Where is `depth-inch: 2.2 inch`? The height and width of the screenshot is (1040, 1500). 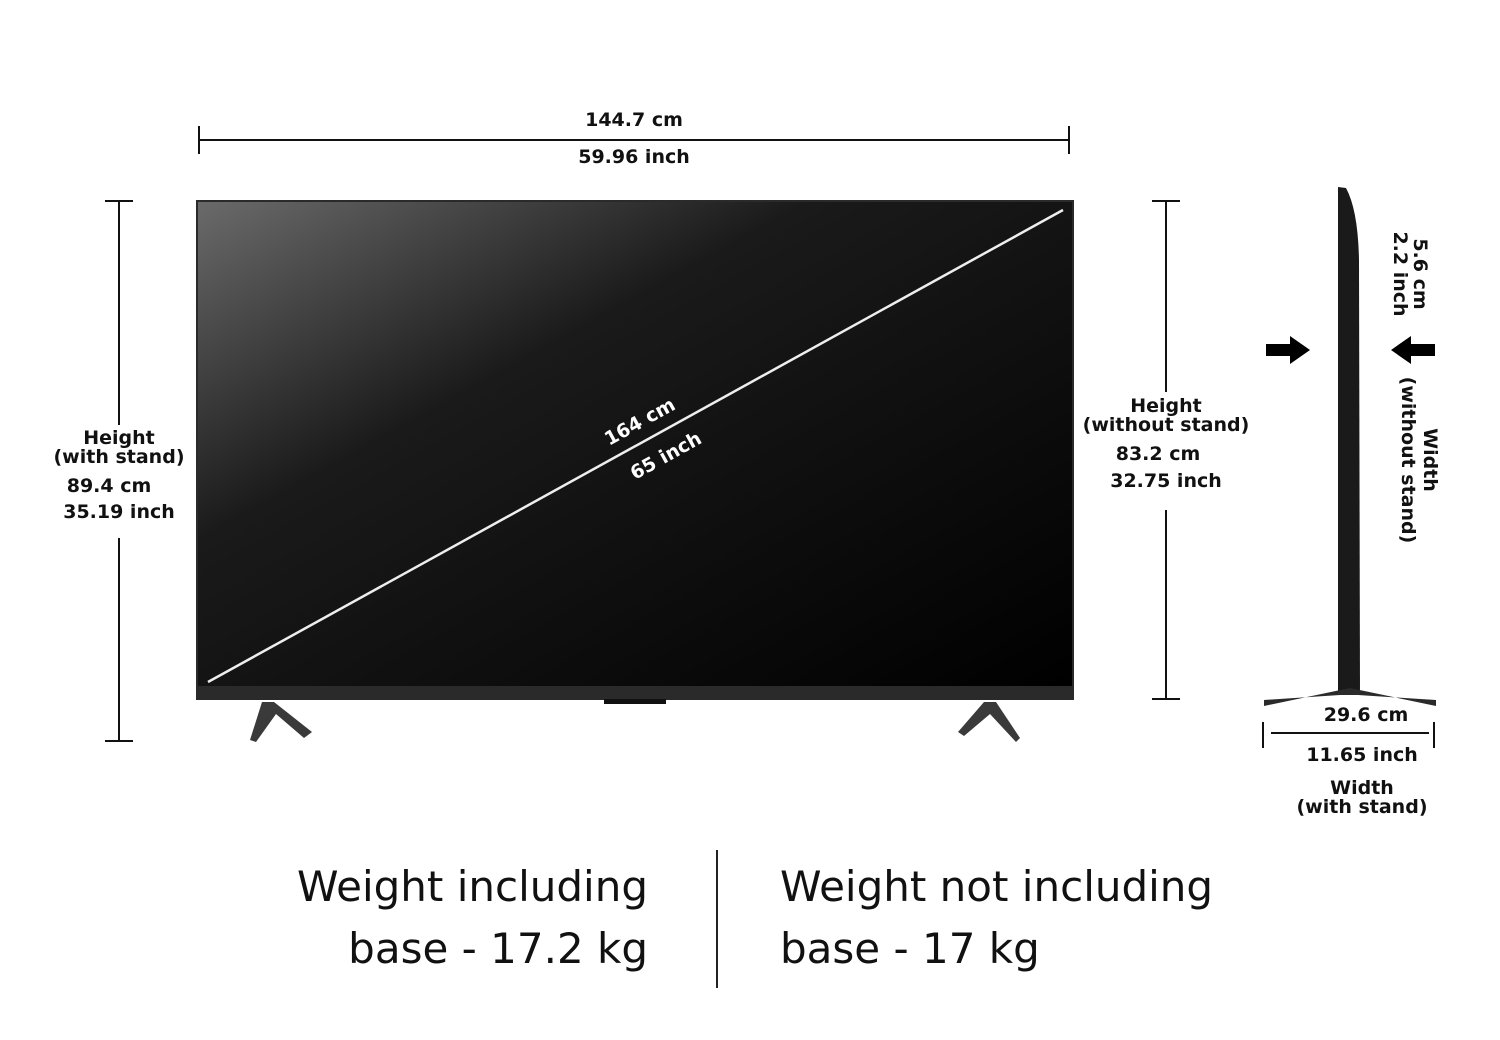
depth-inch: 2.2 inch is located at coordinates (1400, 274).